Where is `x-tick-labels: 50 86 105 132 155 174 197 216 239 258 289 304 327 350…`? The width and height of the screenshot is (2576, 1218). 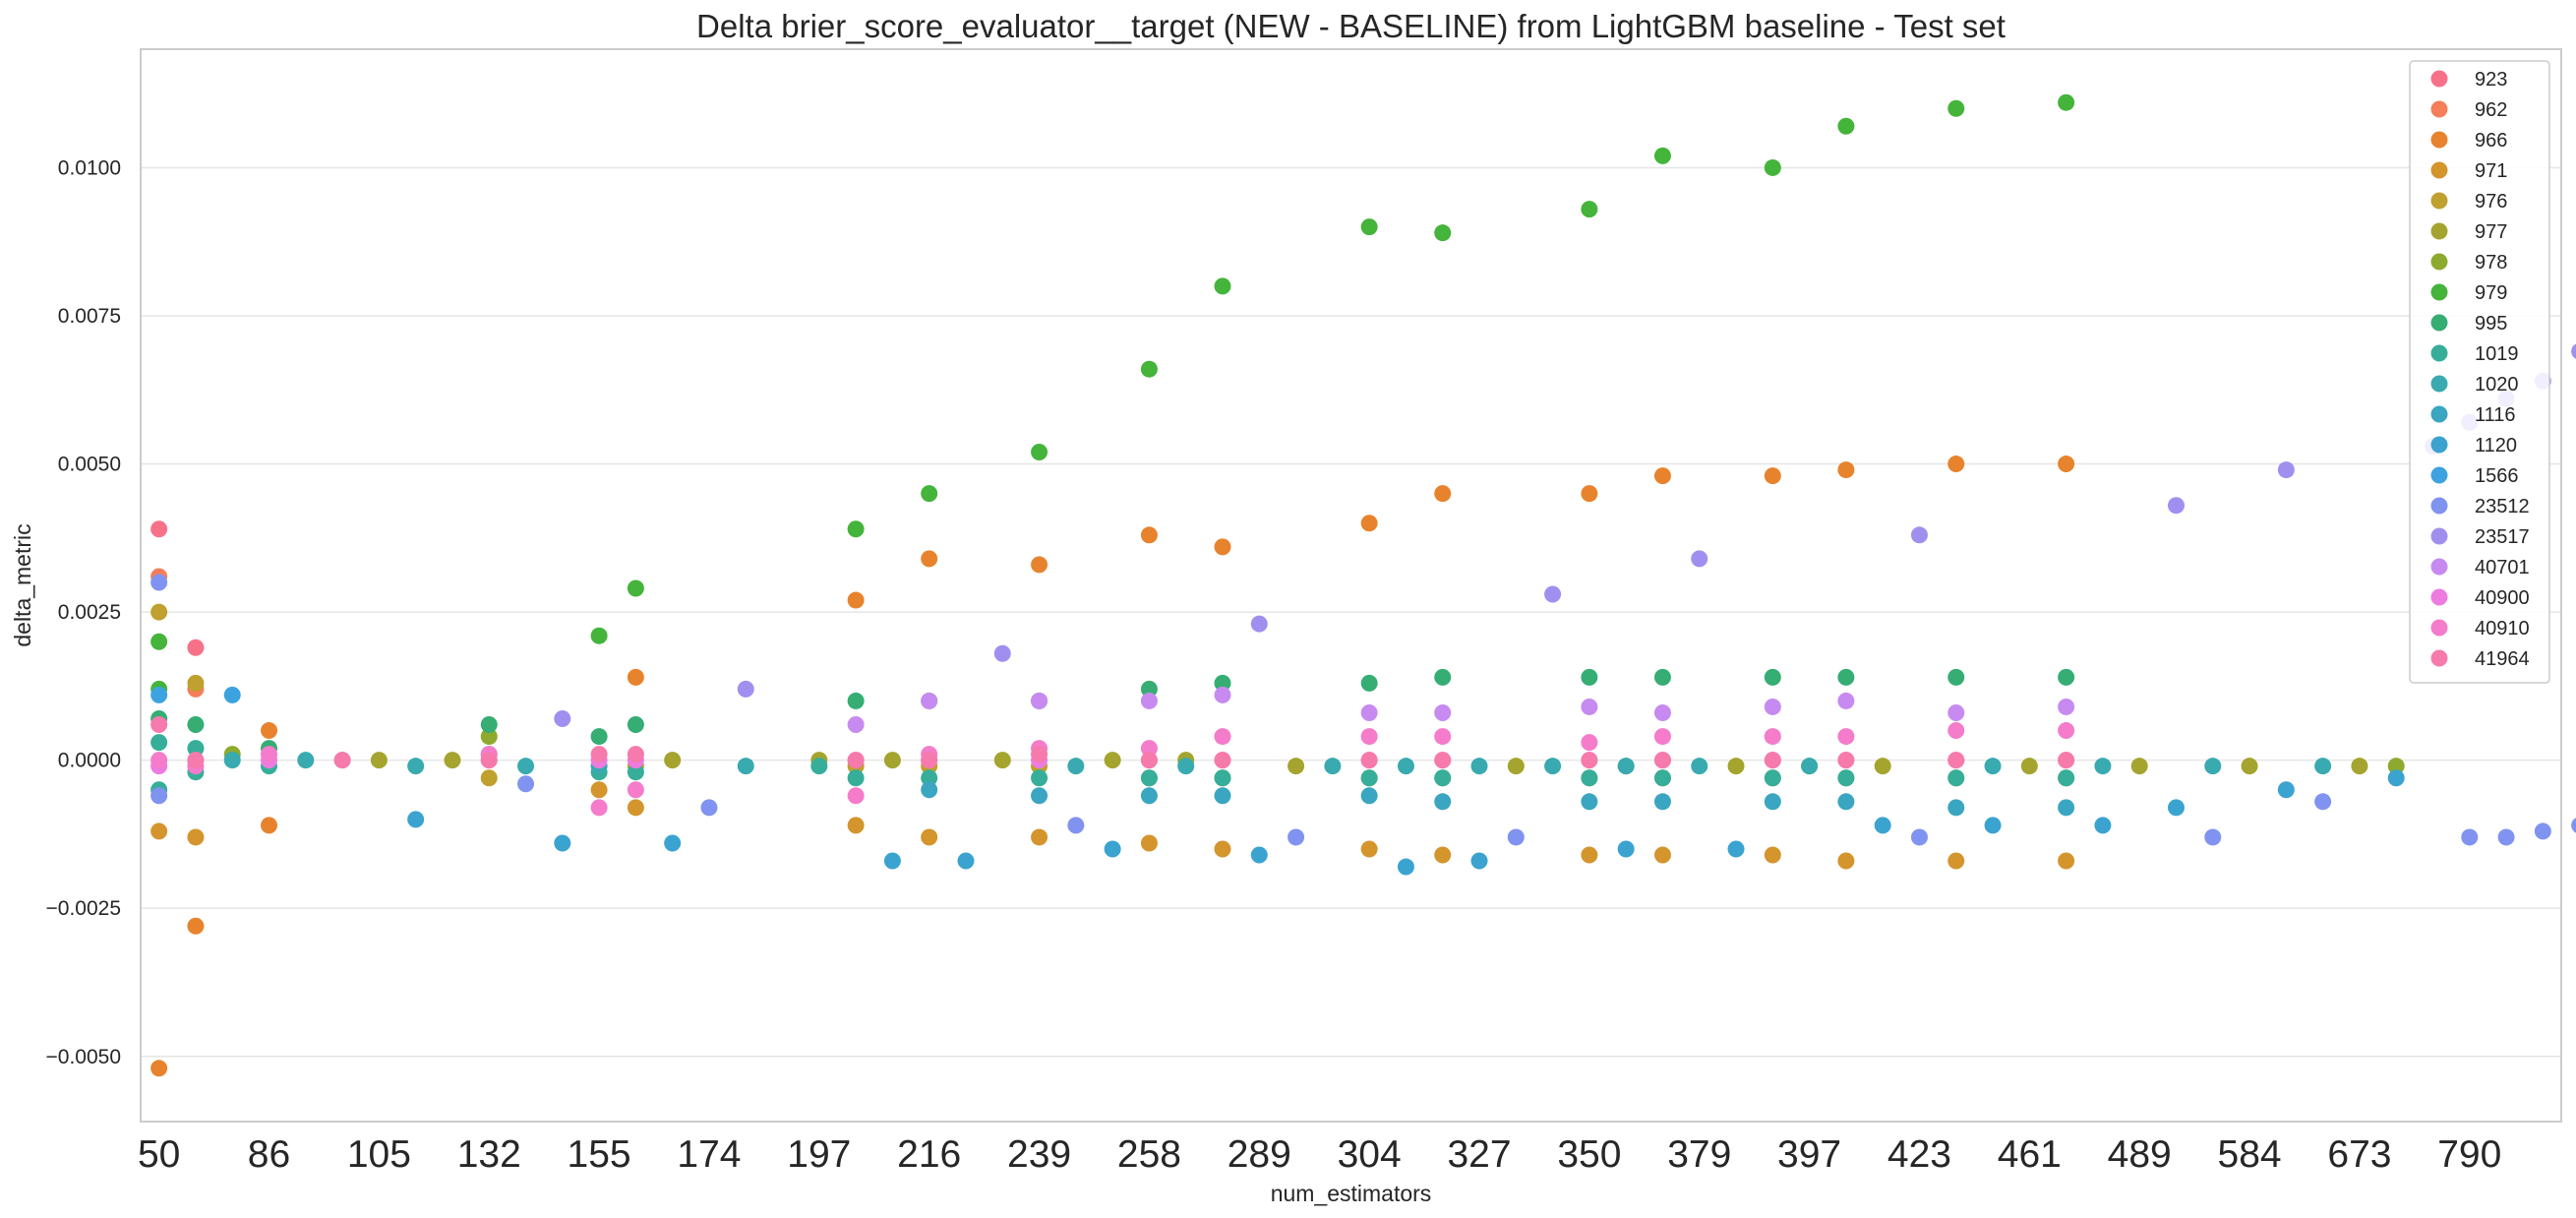
x-tick-labels: 50 86 105 132 155 174 197 216 239 258 289 304 327 350… is located at coordinates (1320, 1154).